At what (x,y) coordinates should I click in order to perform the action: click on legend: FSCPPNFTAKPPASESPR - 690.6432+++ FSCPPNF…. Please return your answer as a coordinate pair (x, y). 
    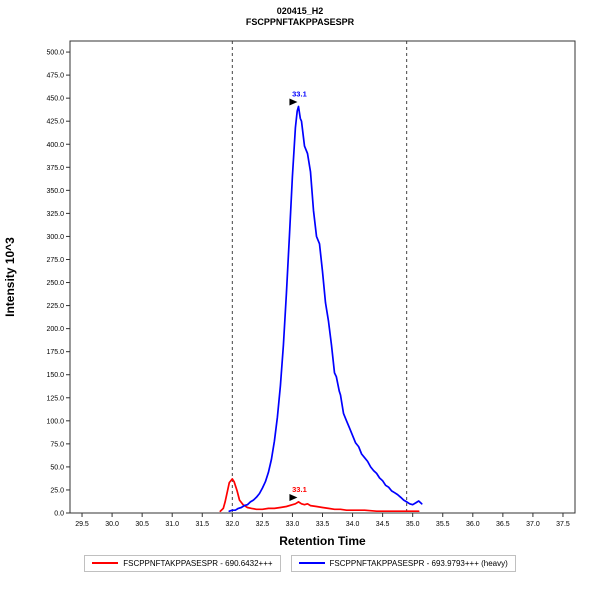
    Looking at the image, I should click on (300, 563).